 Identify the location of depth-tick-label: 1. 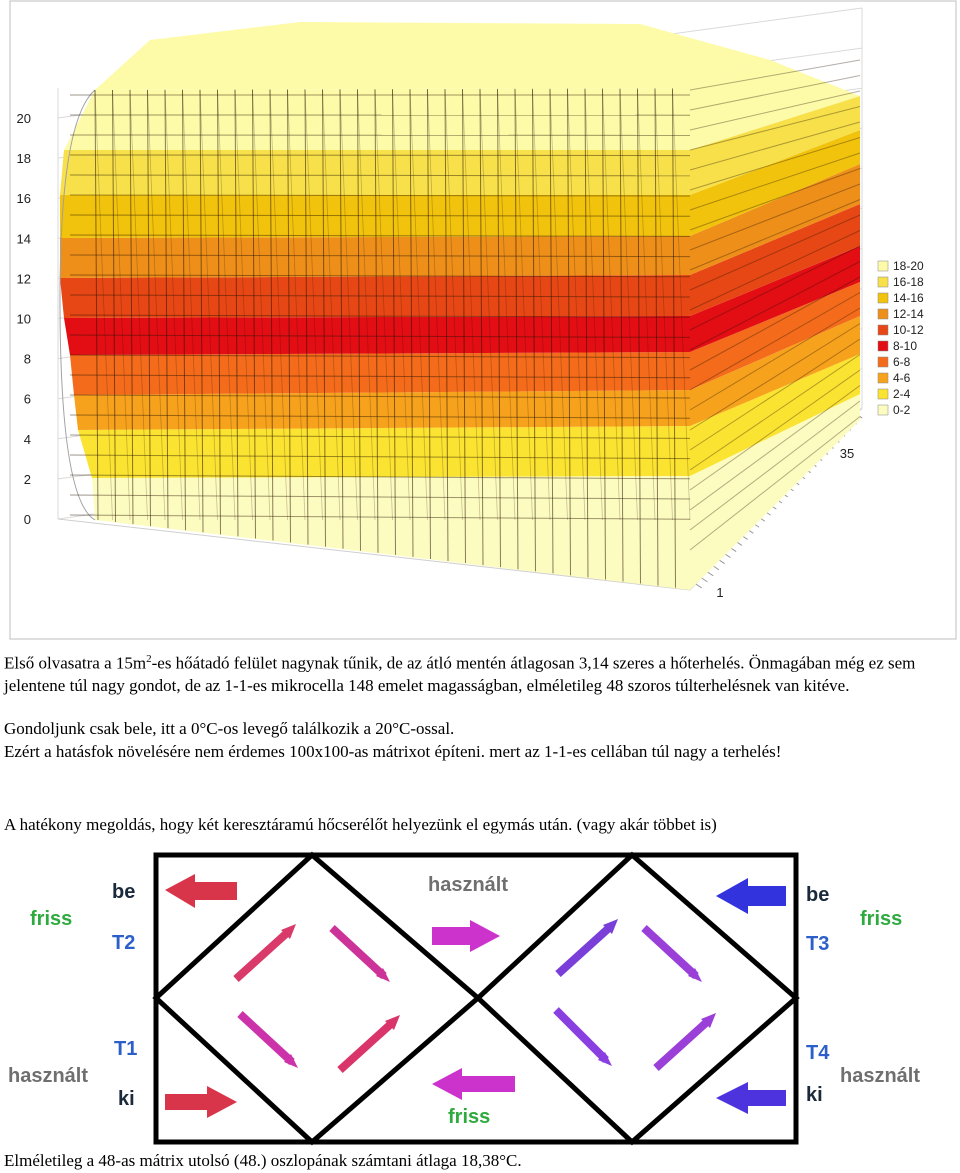
(719, 592).